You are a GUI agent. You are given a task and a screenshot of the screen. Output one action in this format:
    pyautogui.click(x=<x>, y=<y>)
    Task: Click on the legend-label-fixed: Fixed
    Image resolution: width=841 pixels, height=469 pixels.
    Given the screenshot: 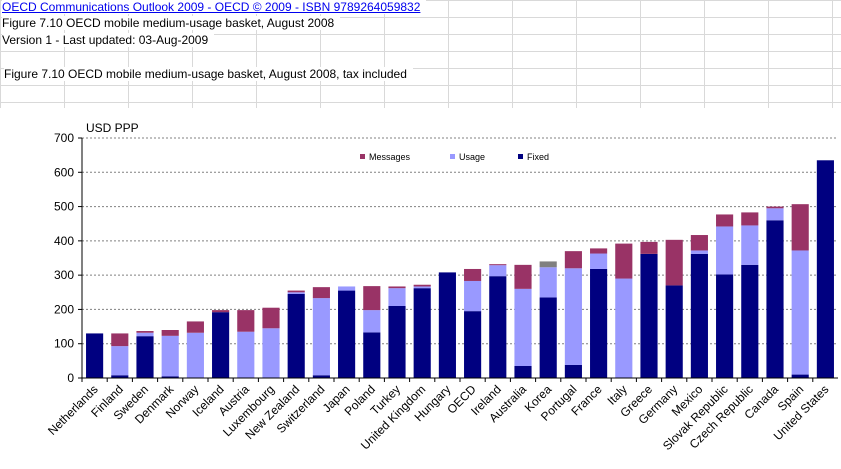 What is the action you would take?
    pyautogui.click(x=538, y=157)
    